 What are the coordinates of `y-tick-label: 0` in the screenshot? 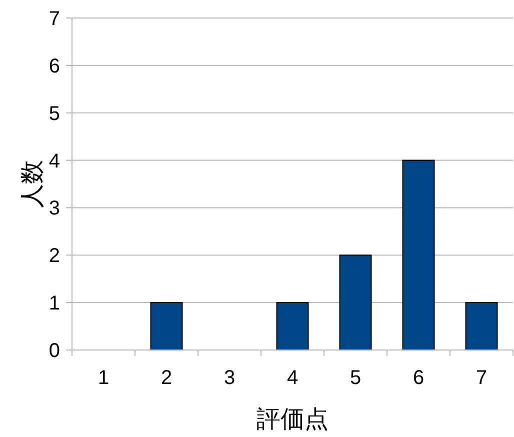 It's located at (54, 351).